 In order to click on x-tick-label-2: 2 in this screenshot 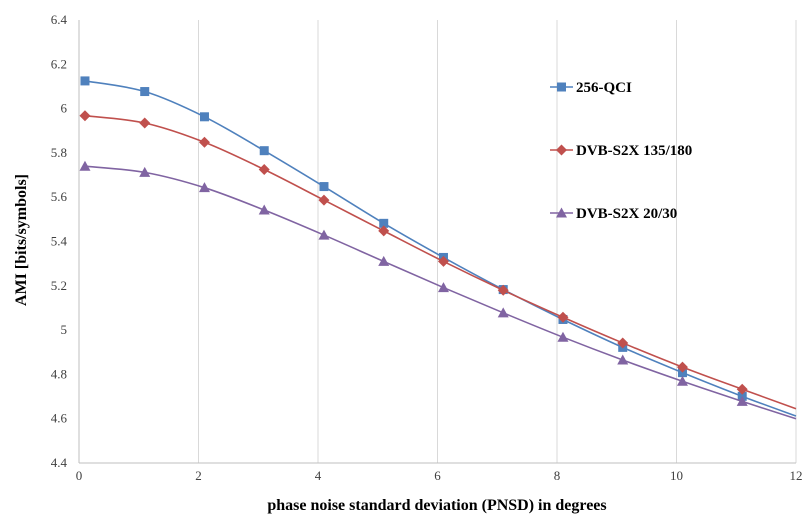, I will do `click(198, 475)`.